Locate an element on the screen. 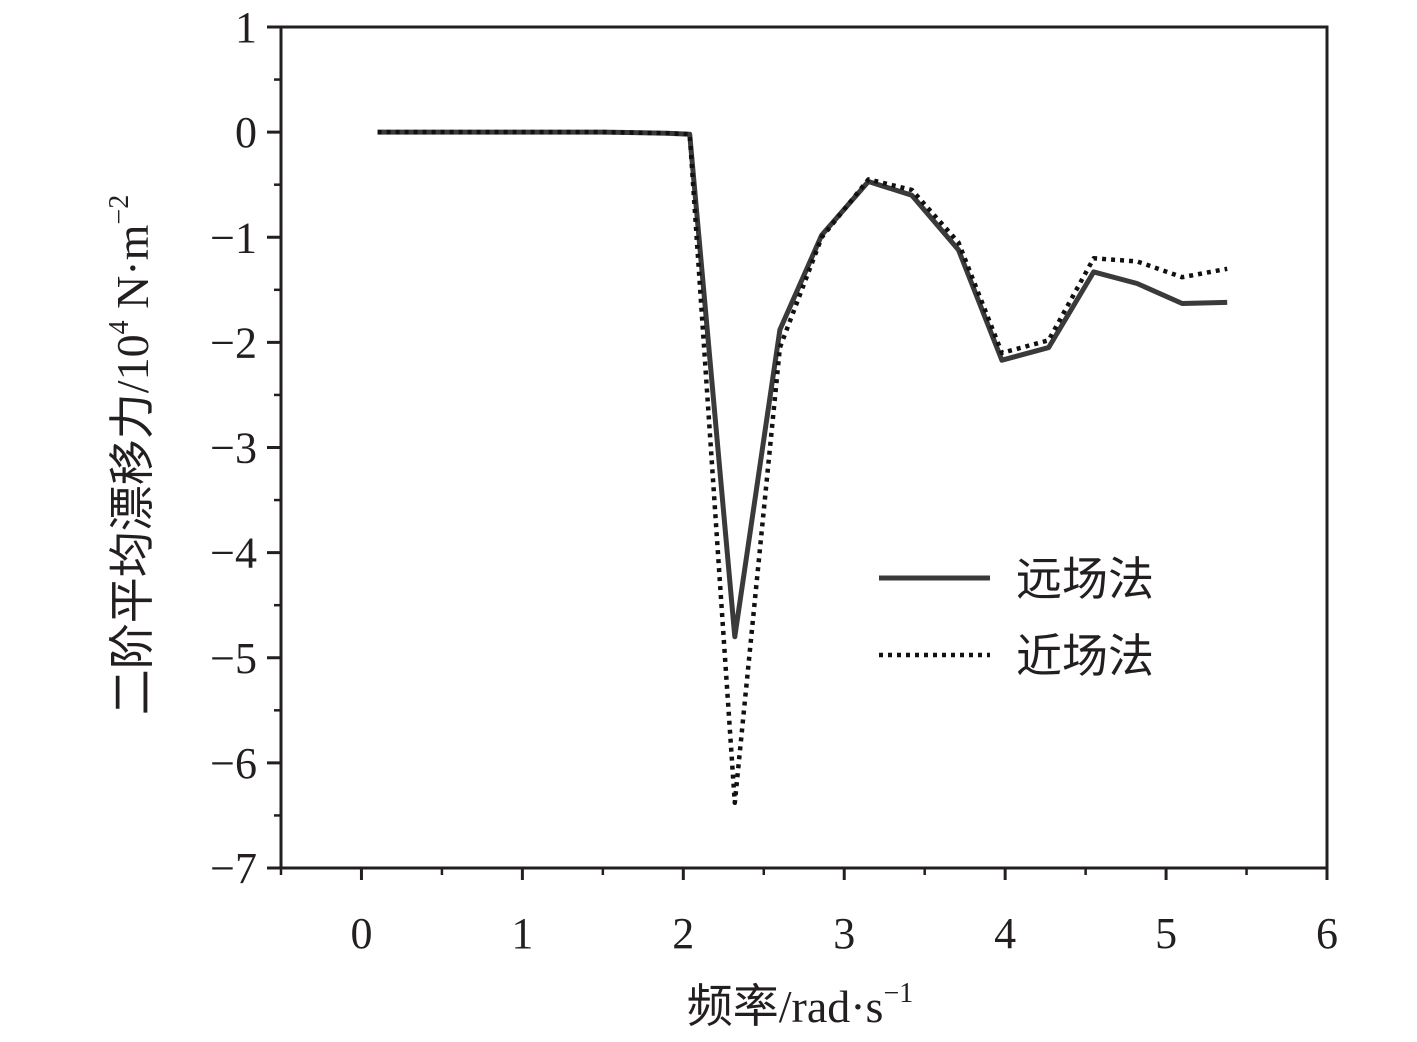 This screenshot has height=1042, width=1417. x-tick-label: 4 is located at coordinates (1005, 933).